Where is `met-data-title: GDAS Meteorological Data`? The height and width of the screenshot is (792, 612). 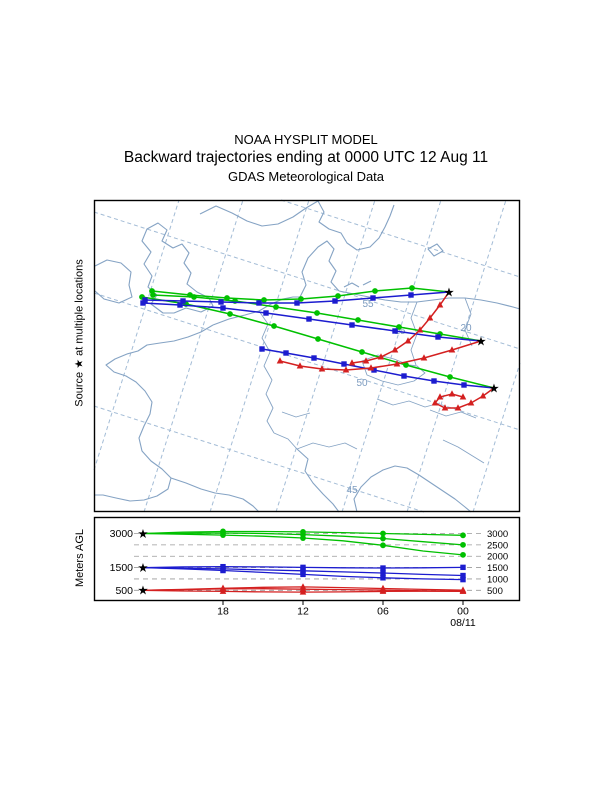 met-data-title: GDAS Meteorological Data is located at coordinates (306, 176).